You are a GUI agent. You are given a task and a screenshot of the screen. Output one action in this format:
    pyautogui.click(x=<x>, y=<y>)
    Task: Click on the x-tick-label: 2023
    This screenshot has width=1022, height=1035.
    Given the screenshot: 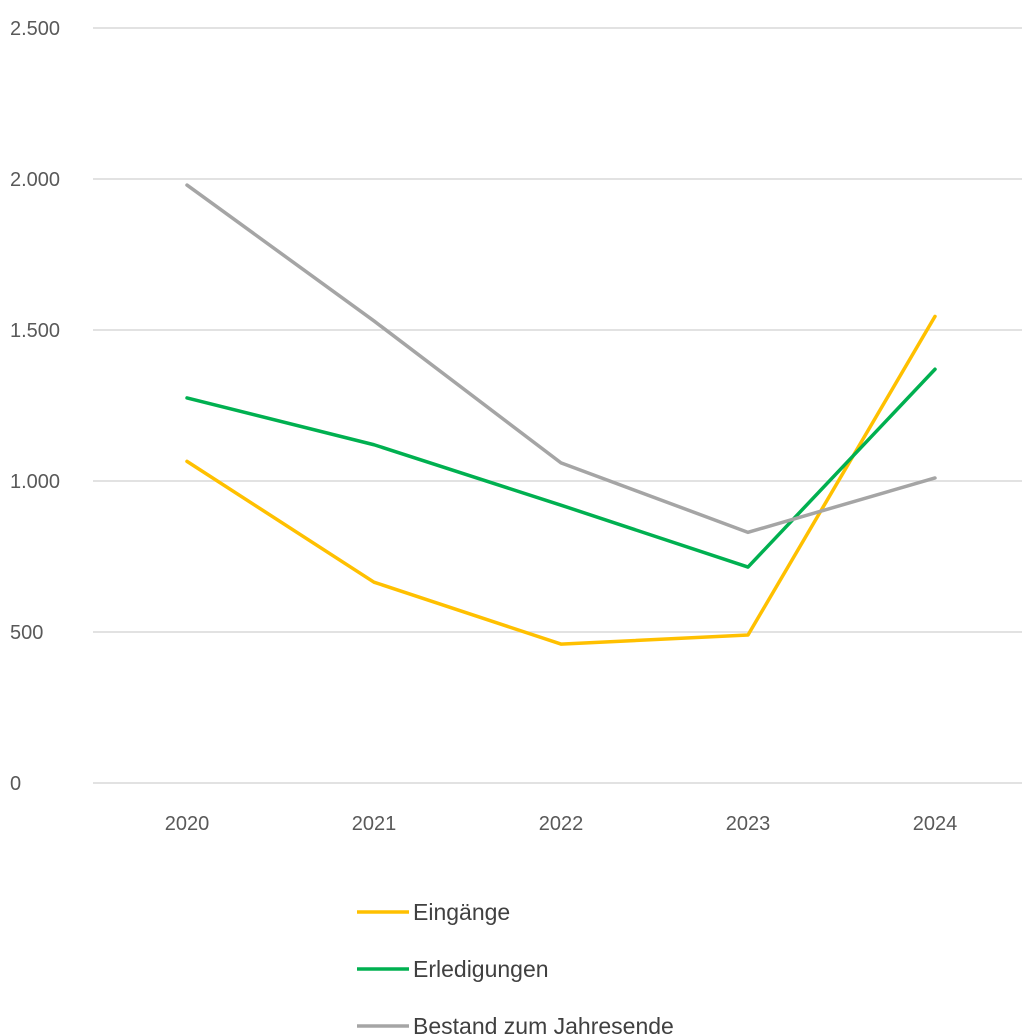 What is the action you would take?
    pyautogui.click(x=748, y=824)
    